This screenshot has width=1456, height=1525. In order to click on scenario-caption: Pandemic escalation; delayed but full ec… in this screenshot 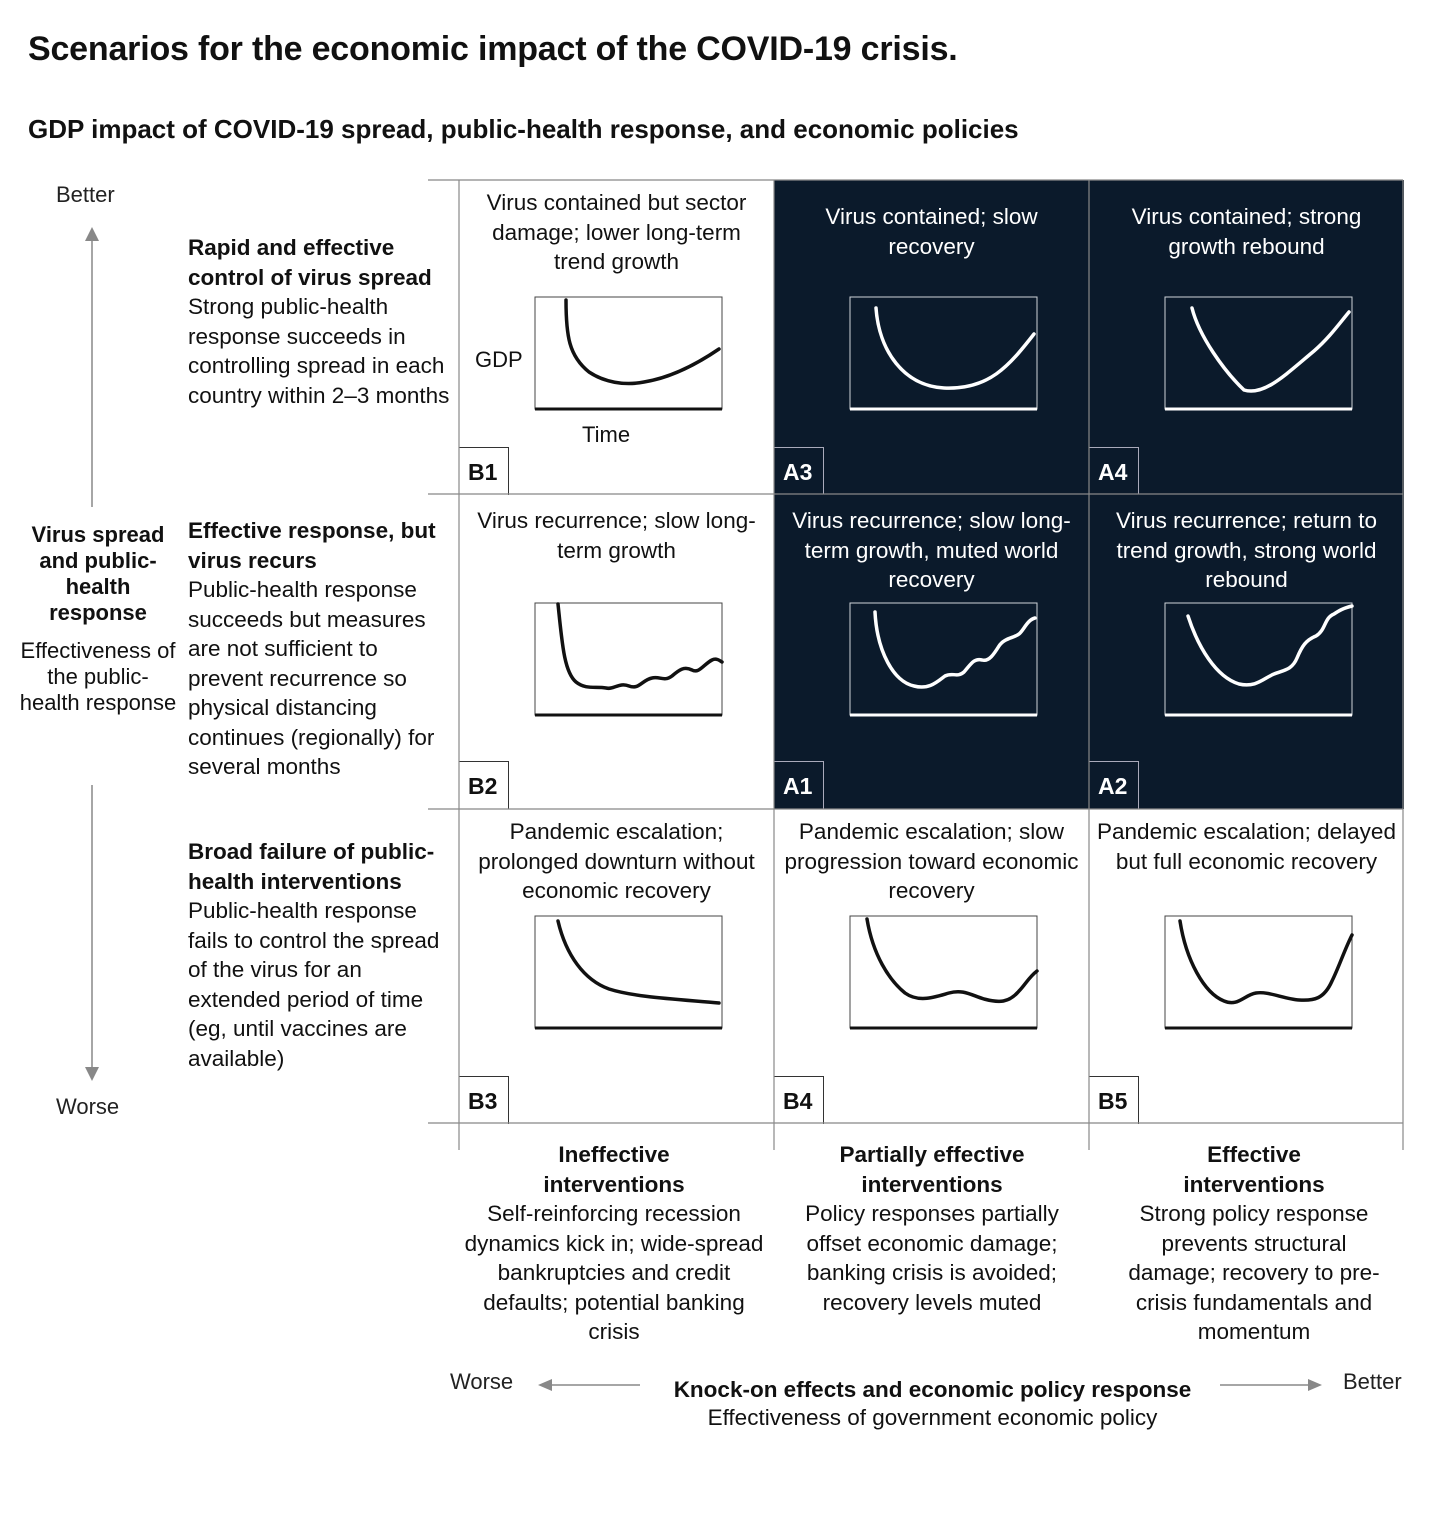, I will do `click(1246, 846)`.